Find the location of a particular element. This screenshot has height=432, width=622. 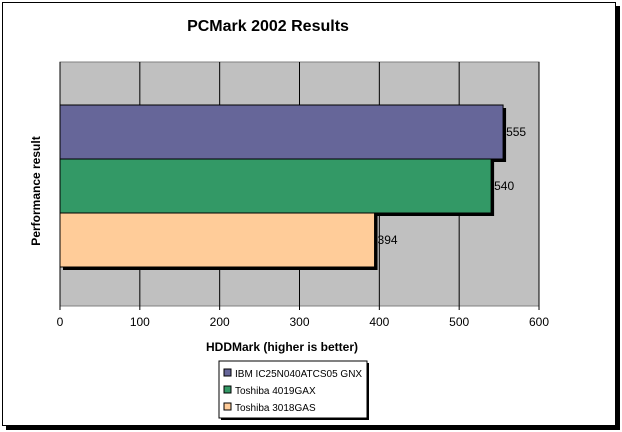

x-tick-label: 0 is located at coordinates (60, 322).